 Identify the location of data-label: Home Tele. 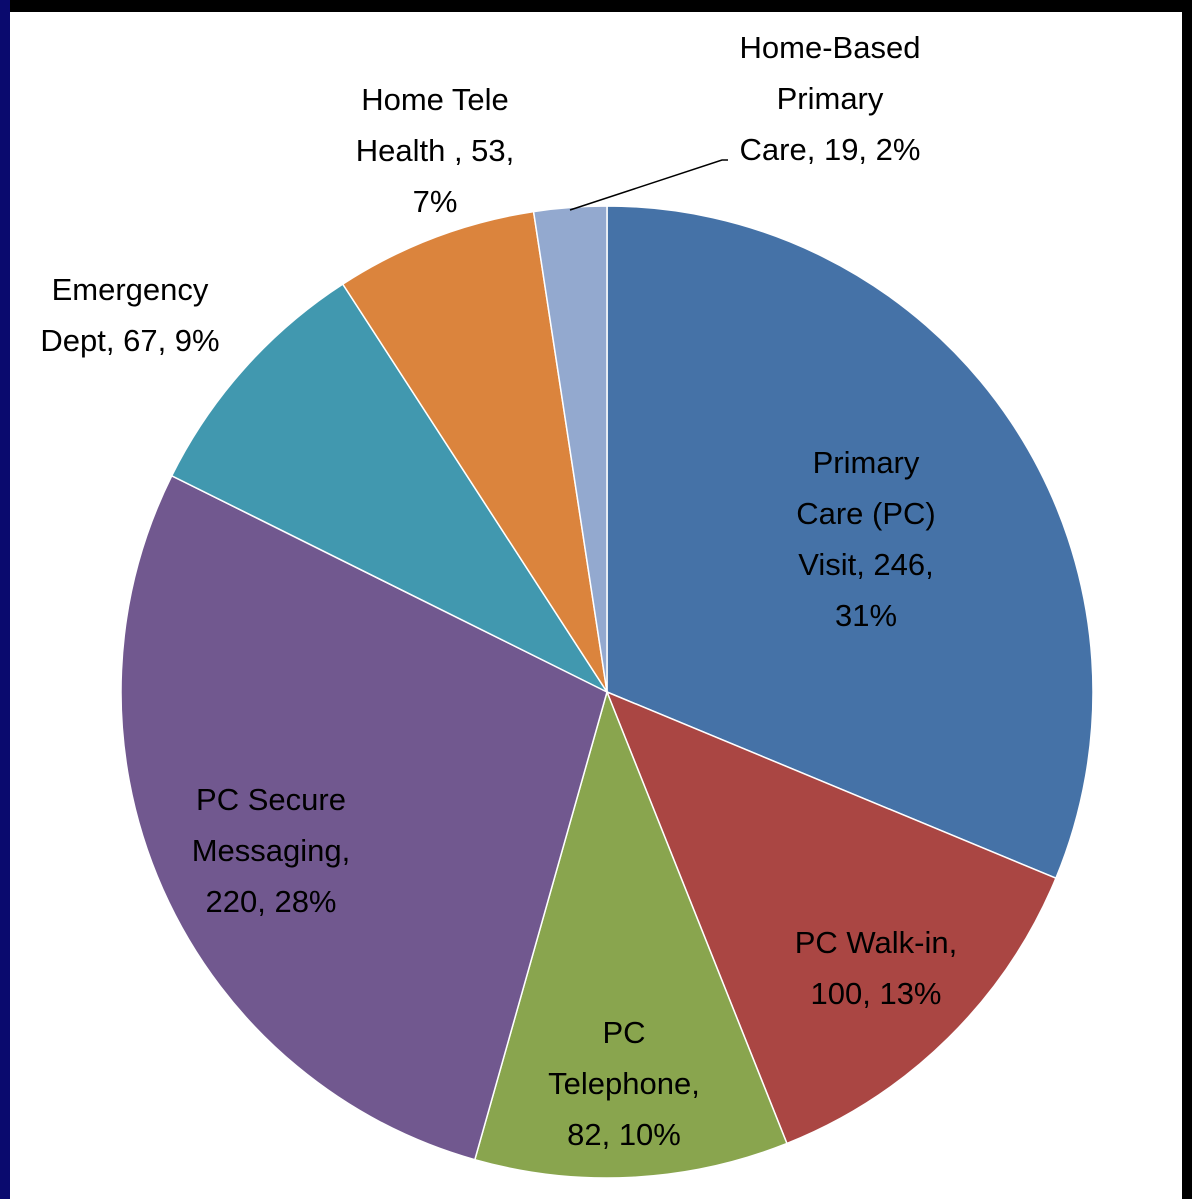
(435, 99).